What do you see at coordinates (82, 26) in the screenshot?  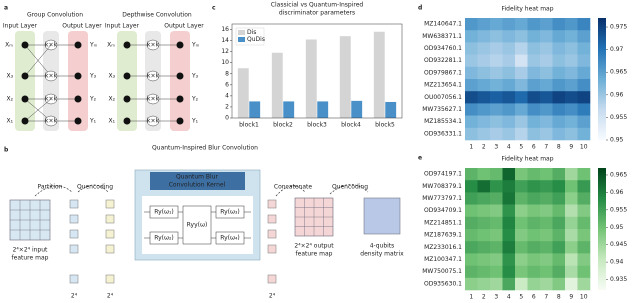 I see `layer-label: Output Layer` at bounding box center [82, 26].